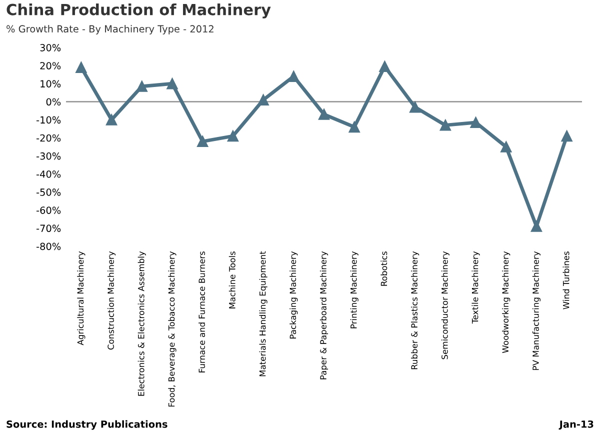  Describe the element at coordinates (48, 210) in the screenshot. I see `y-tick-label: -60%` at that location.